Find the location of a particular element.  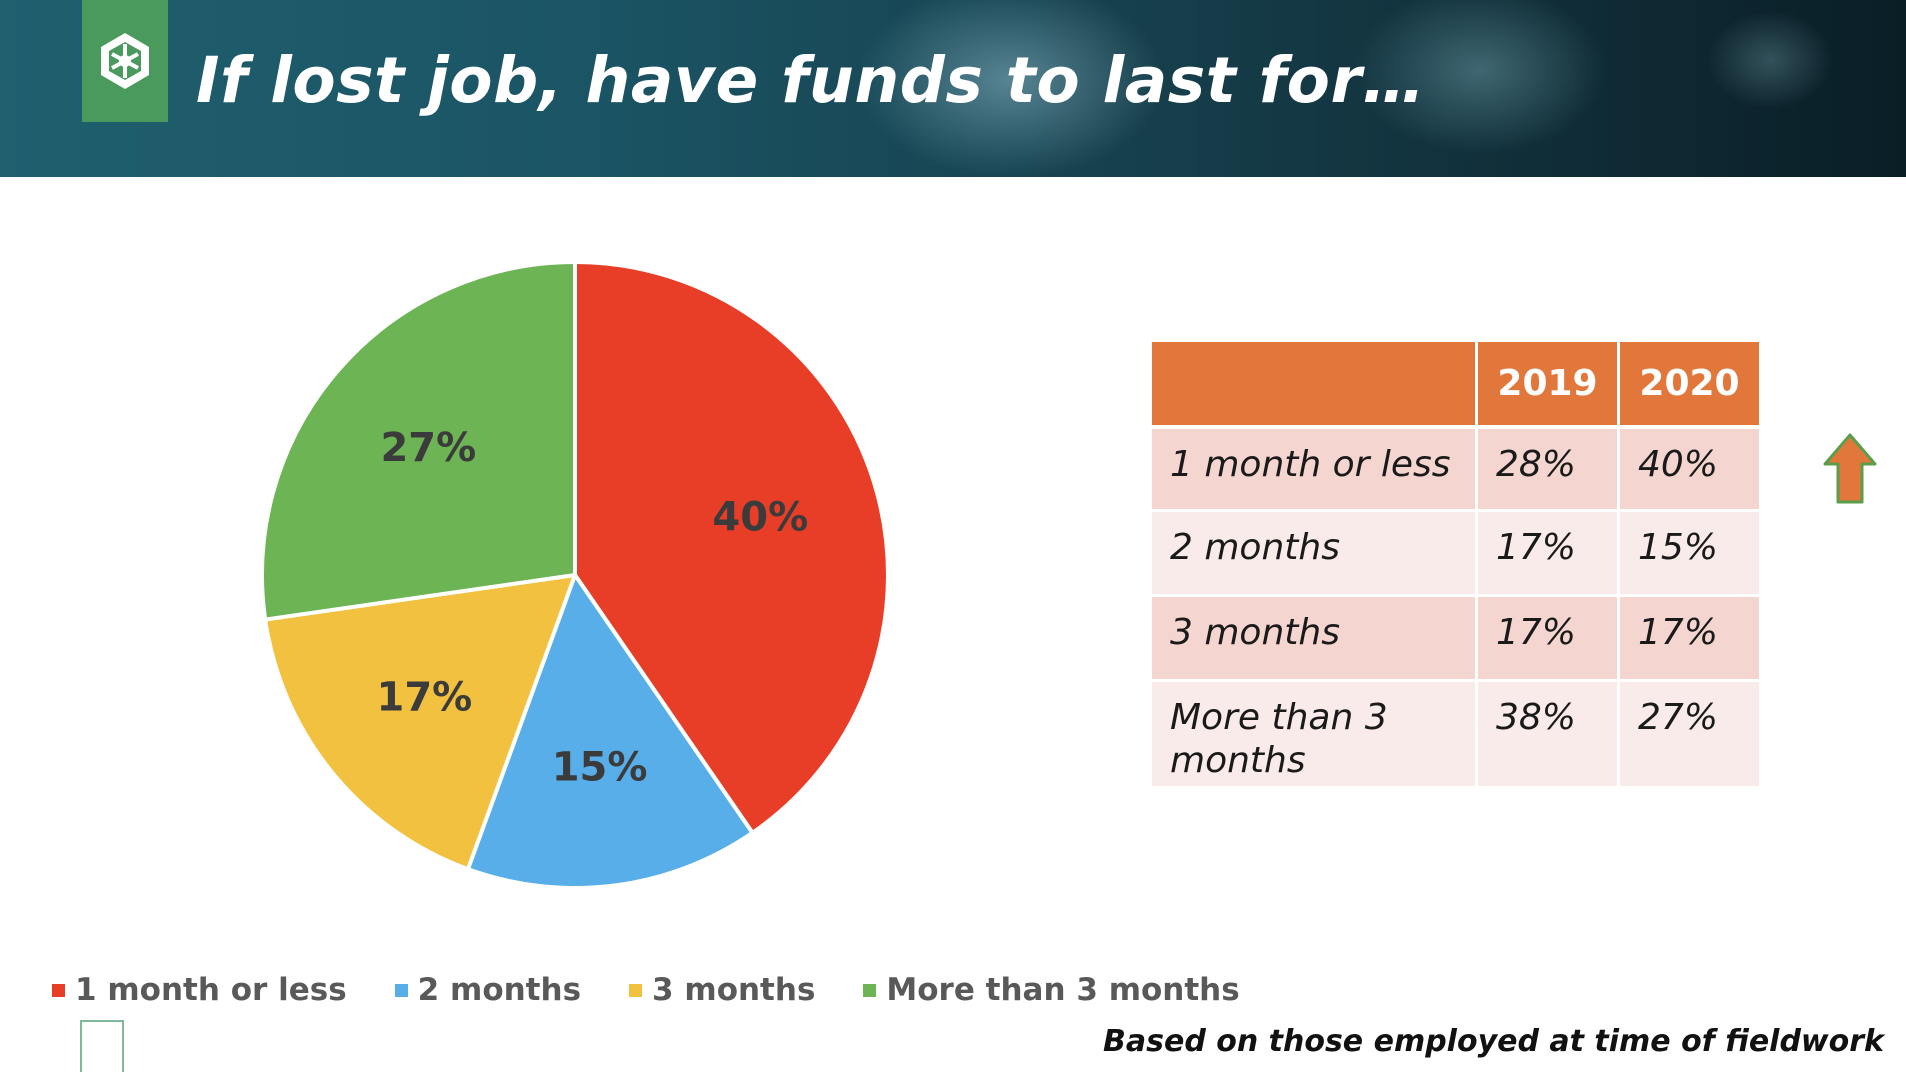

company-logo is located at coordinates (125, 61).